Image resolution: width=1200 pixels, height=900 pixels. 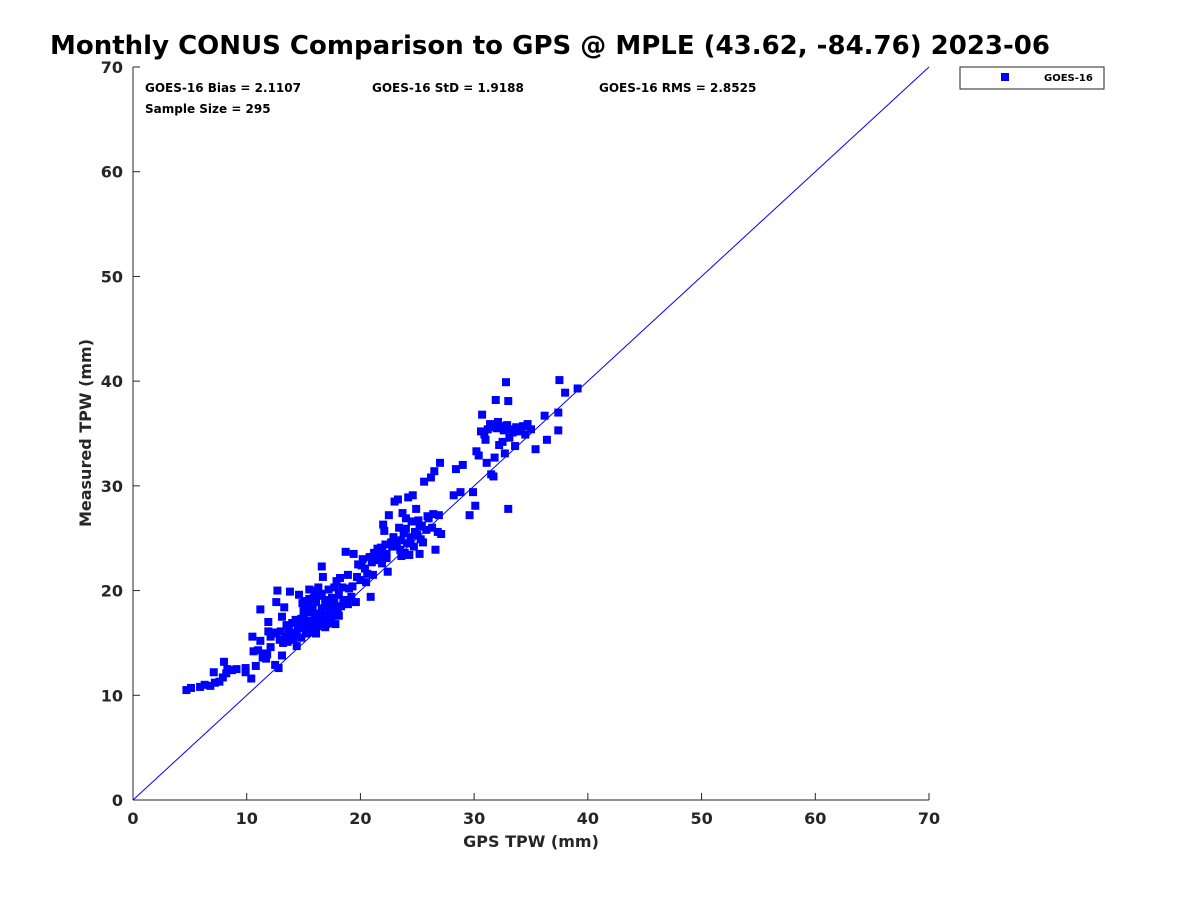 What do you see at coordinates (677, 88) in the screenshot?
I see `rms-stat: GOES-16 RMS = 2.8525` at bounding box center [677, 88].